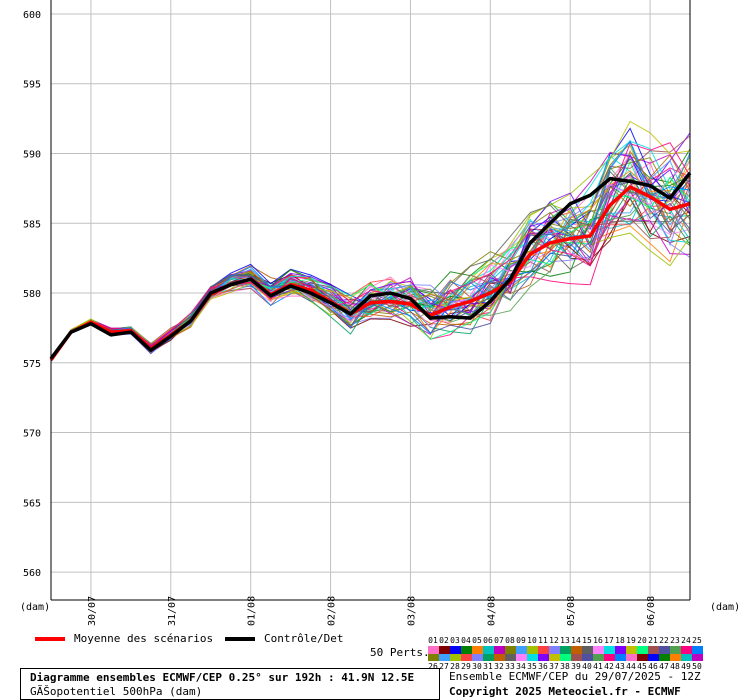 Image resolution: width=740 pixels, height=700 pixels. What do you see at coordinates (32, 573) in the screenshot?
I see `y-tick-label: 560` at bounding box center [32, 573].